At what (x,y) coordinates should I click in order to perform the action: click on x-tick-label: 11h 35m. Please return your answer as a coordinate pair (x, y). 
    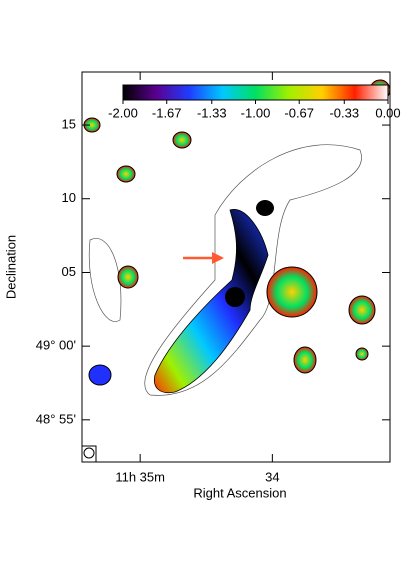
    Looking at the image, I should click on (140, 476).